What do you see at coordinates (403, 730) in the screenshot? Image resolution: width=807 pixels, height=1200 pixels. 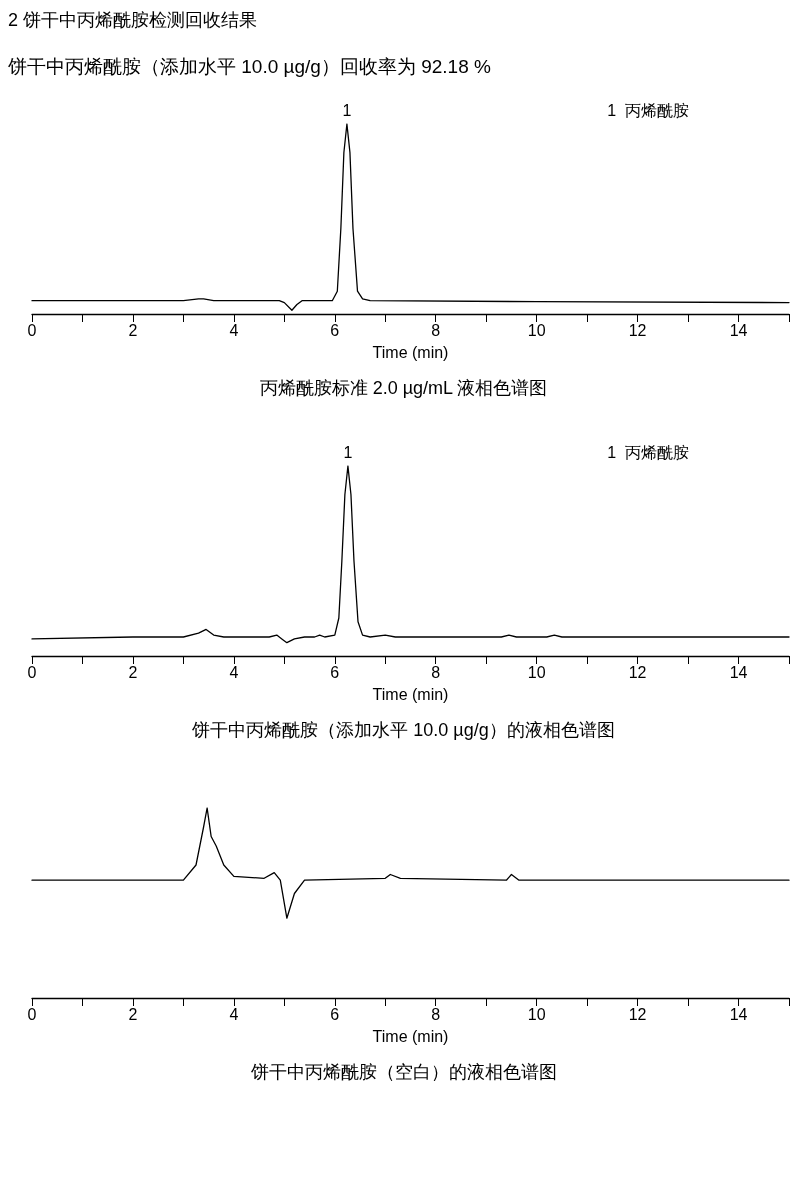 I see `text: 饼干中丙烯酰胺（添加水平 10.0 µg/g）的液相色谱图` at bounding box center [403, 730].